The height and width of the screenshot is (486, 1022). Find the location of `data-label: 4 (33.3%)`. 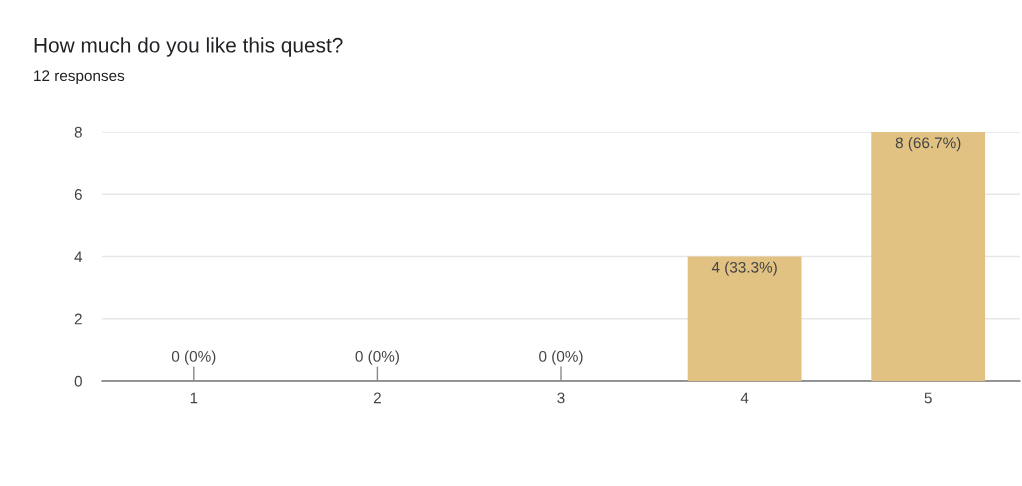

data-label: 4 (33.3%) is located at coordinates (744, 268).